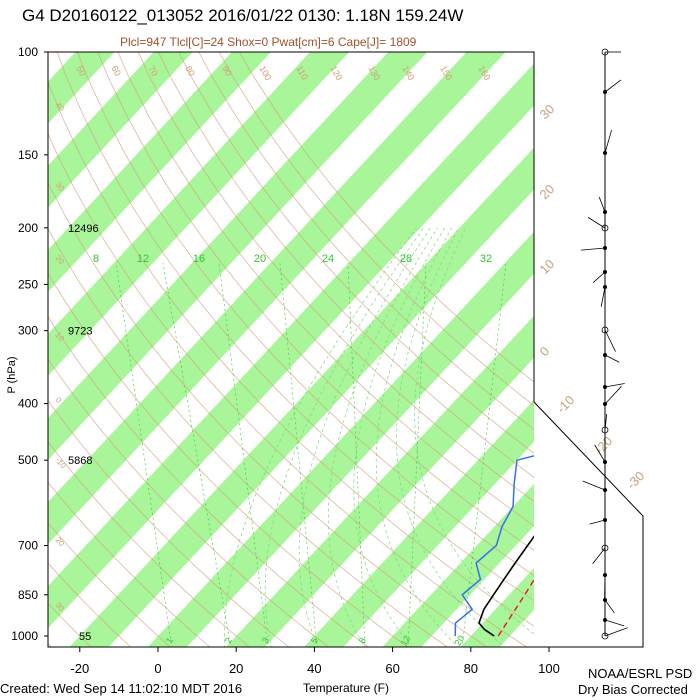  Describe the element at coordinates (362, 640) in the screenshot. I see `mixing-ratio-bottom-label: 8` at that location.